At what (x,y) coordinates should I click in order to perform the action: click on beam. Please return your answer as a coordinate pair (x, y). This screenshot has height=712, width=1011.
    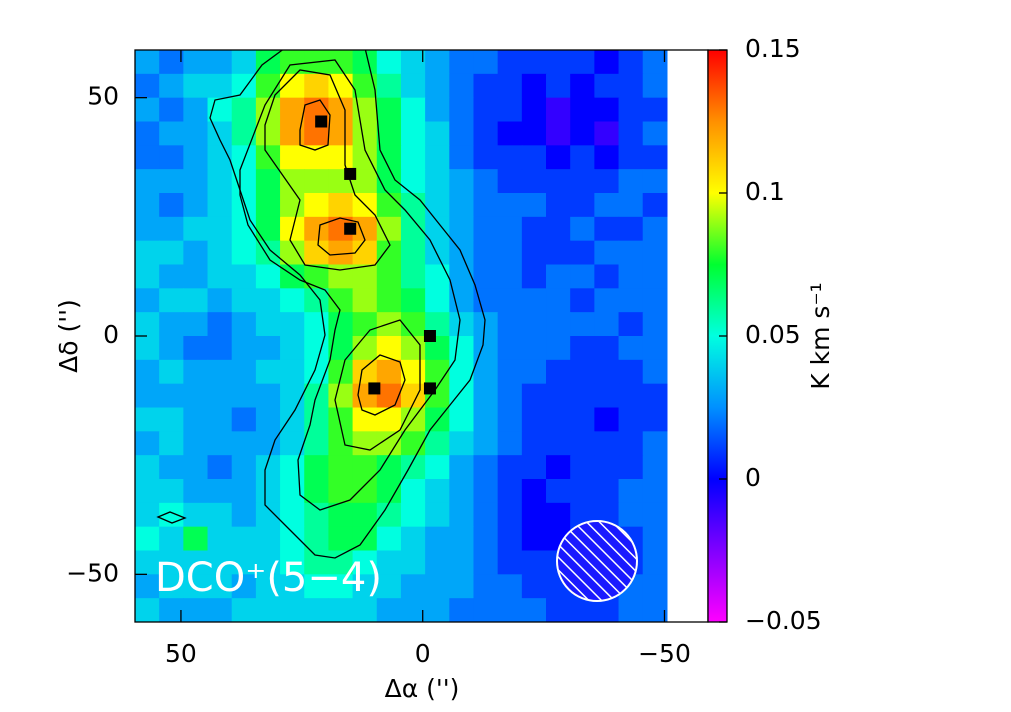
    Looking at the image, I should click on (597, 561).